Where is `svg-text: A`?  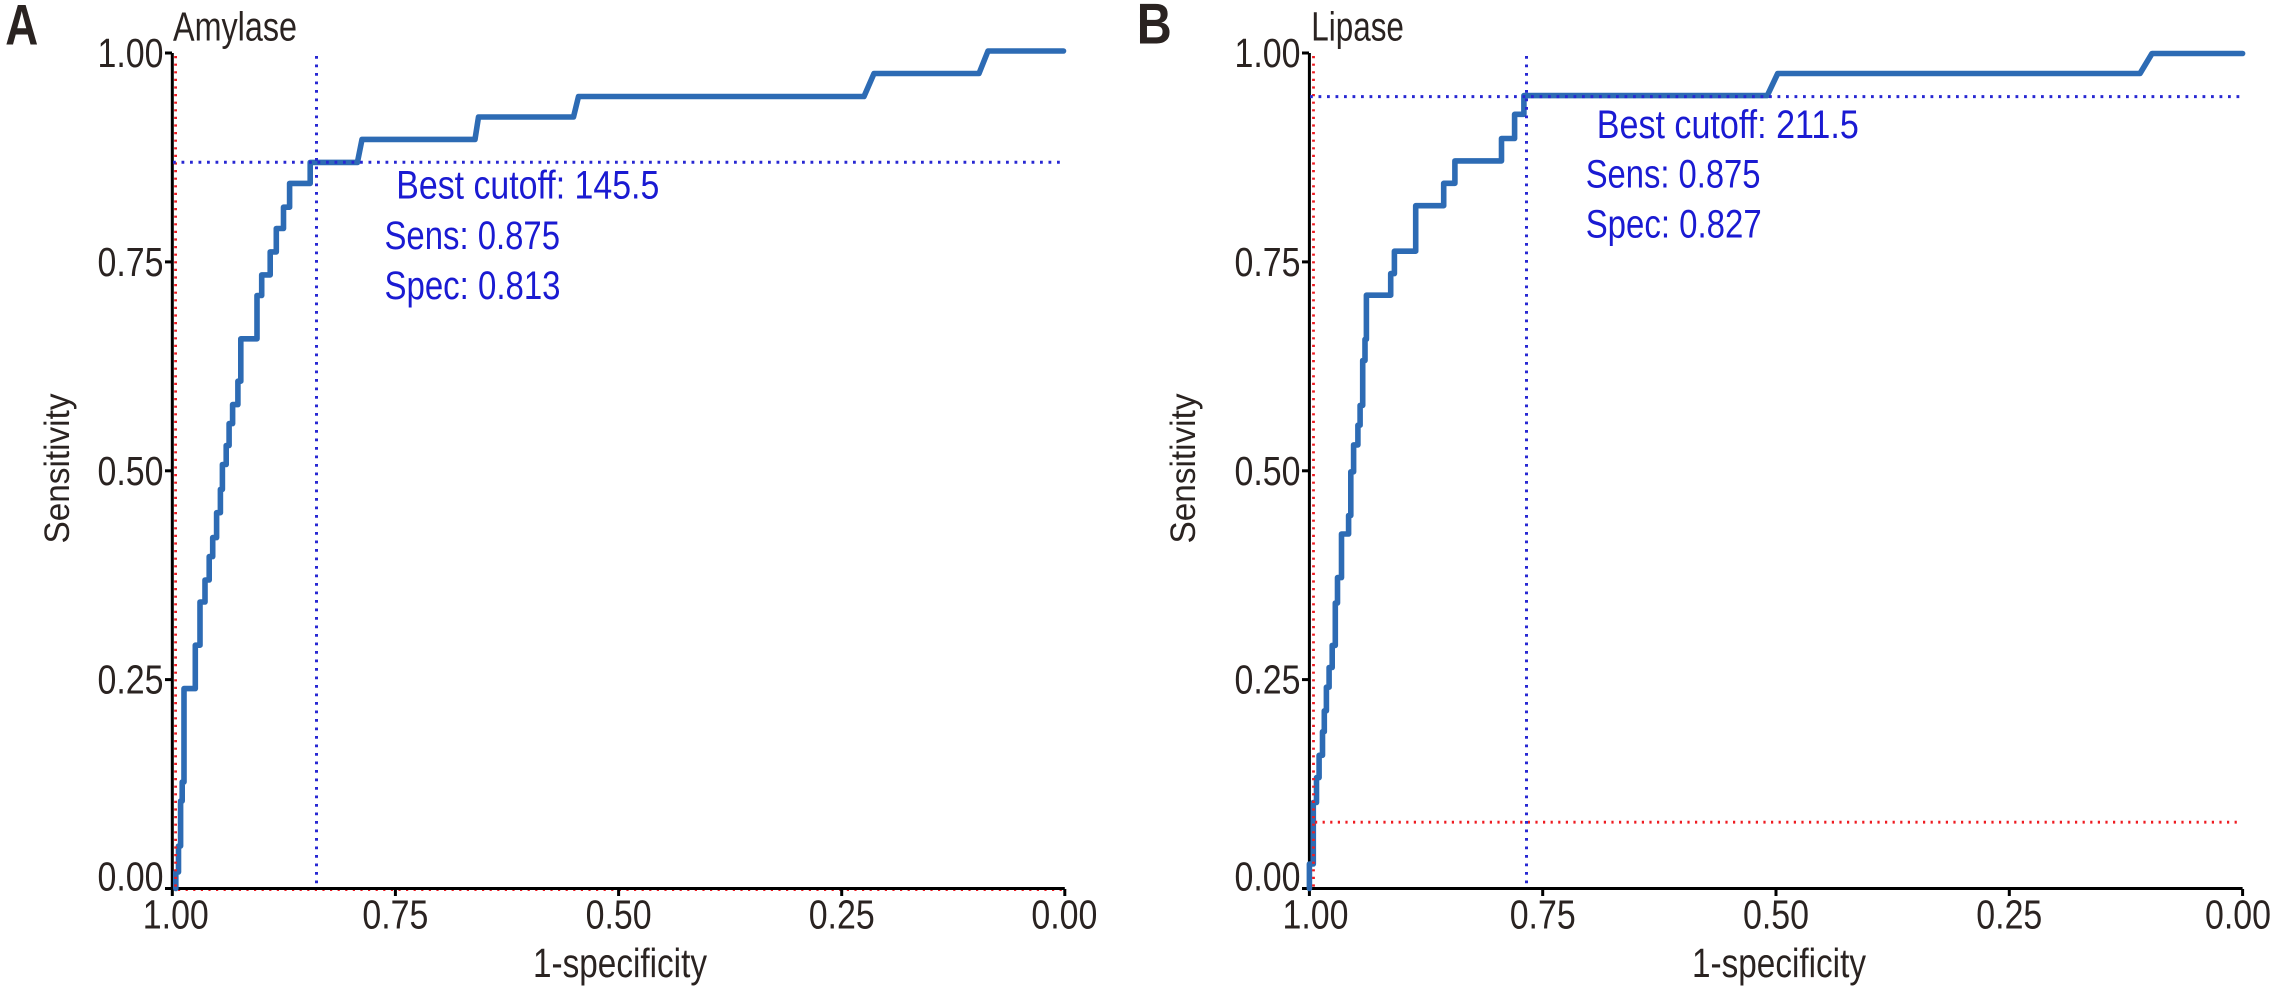
svg-text: A is located at coordinates (21, 29).